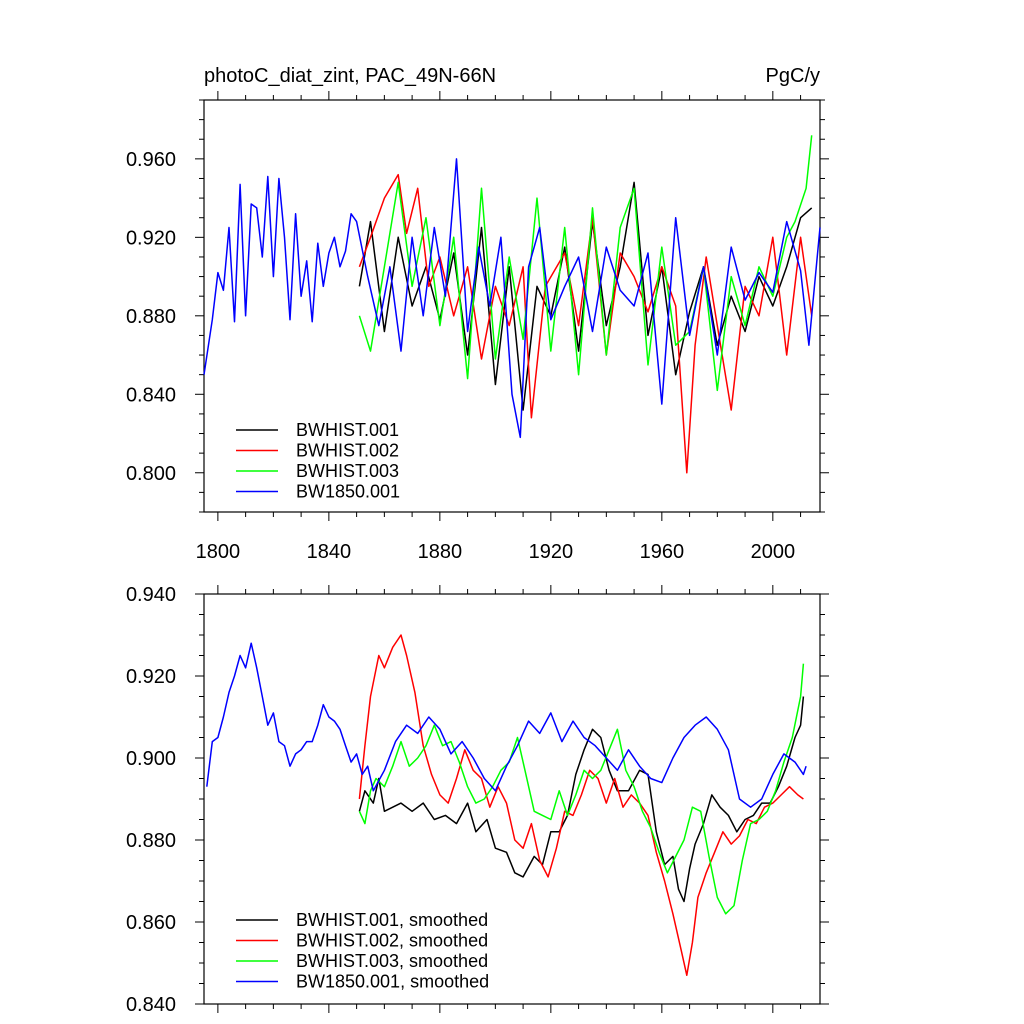  I want to click on top-ytick-label: 0.840, so click(151, 395).